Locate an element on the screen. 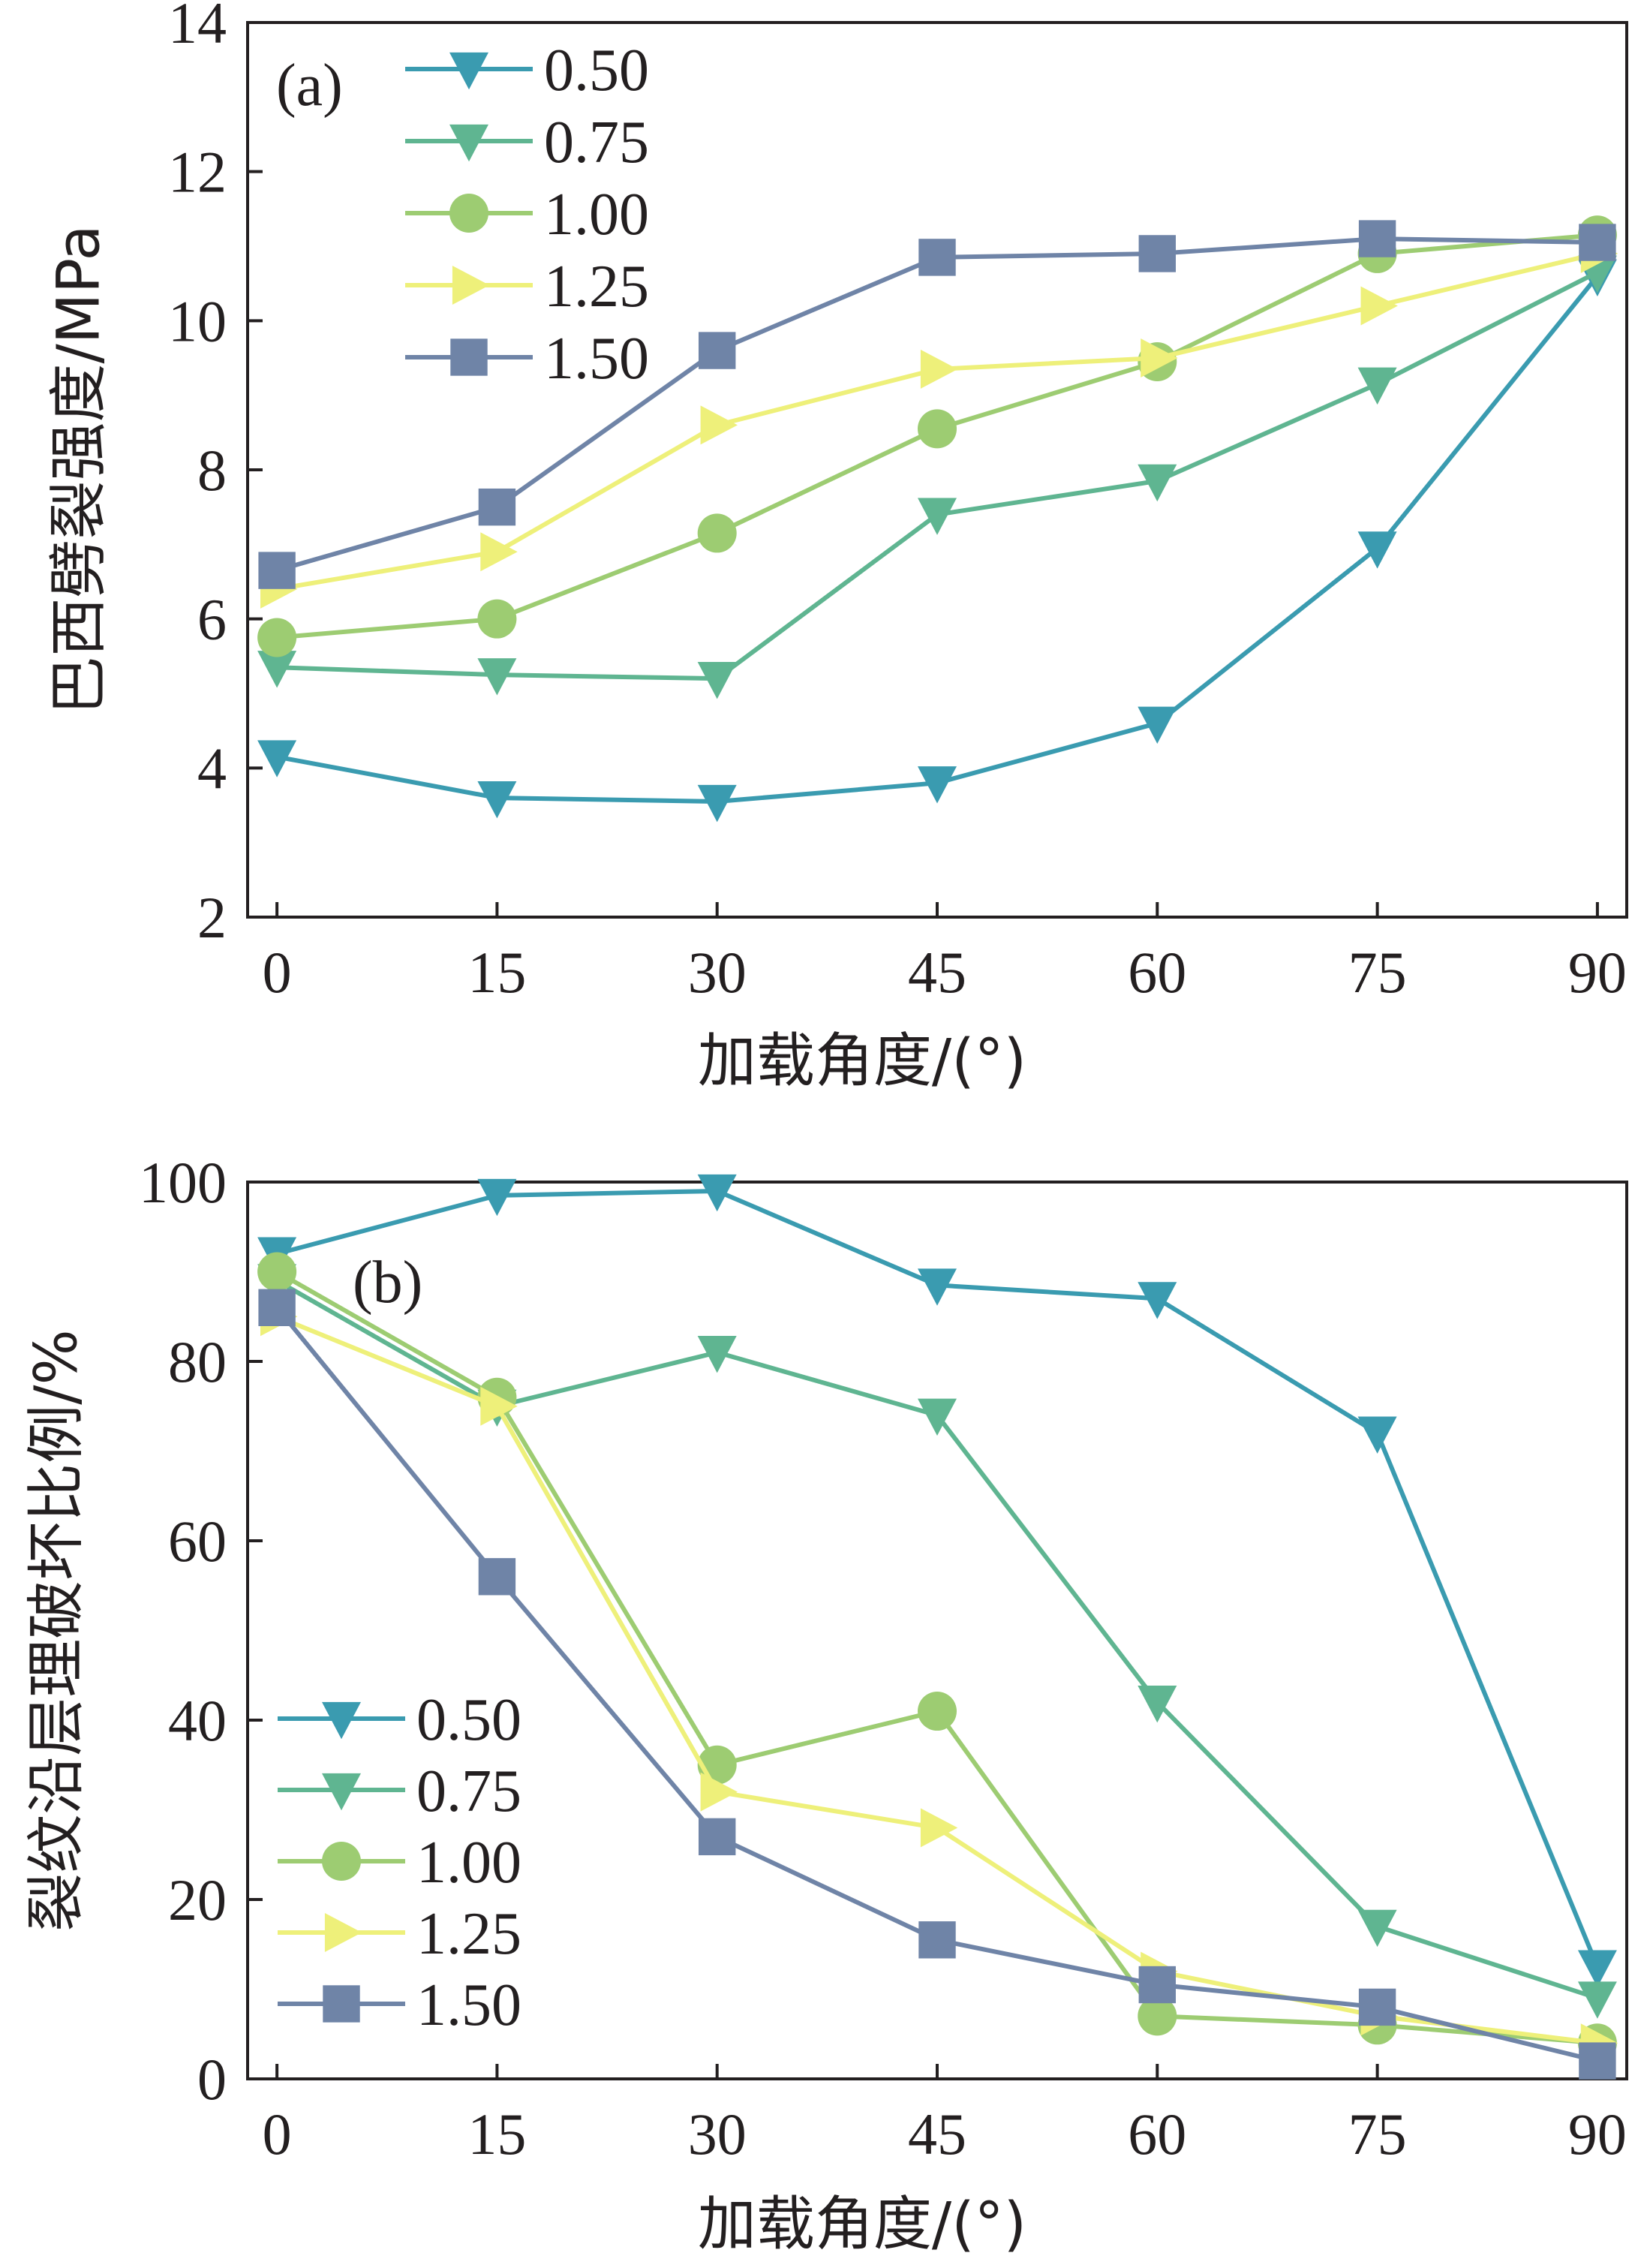 This screenshot has width=1641, height=2268. panel-label: (b) is located at coordinates (387, 1283).